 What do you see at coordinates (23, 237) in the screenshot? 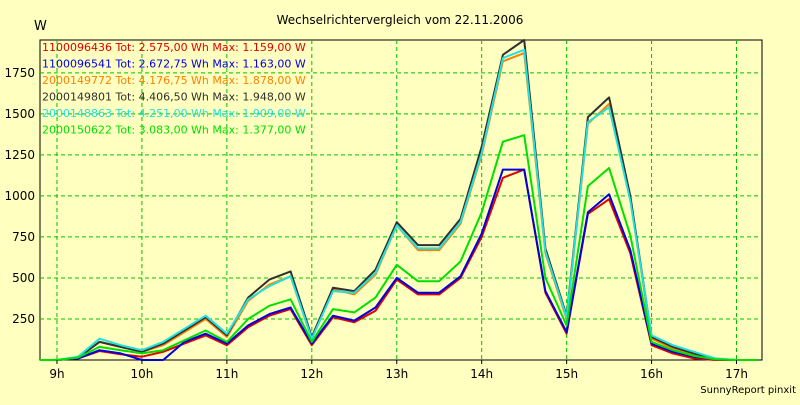
I see `y-tick-label: 750` at bounding box center [23, 237].